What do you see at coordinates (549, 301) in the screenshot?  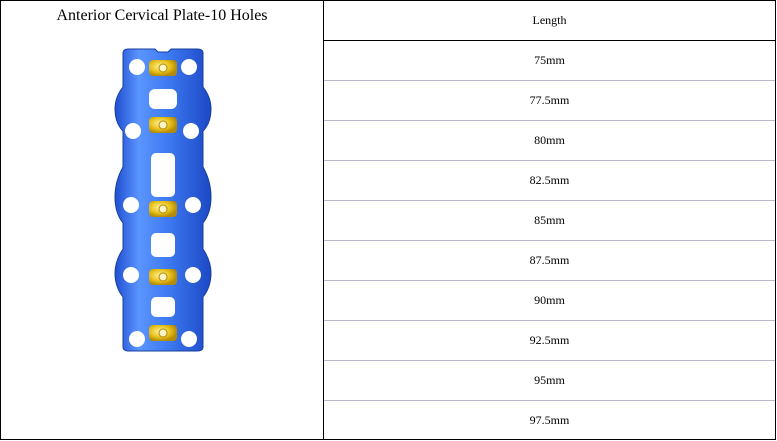 I see `table-row: 90mm` at bounding box center [549, 301].